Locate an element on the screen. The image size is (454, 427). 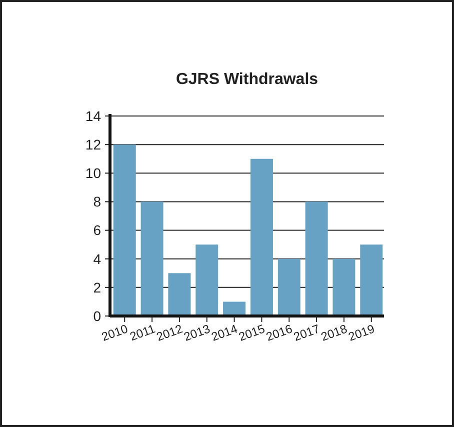
x-tick-label: 2011 is located at coordinates (143, 333).